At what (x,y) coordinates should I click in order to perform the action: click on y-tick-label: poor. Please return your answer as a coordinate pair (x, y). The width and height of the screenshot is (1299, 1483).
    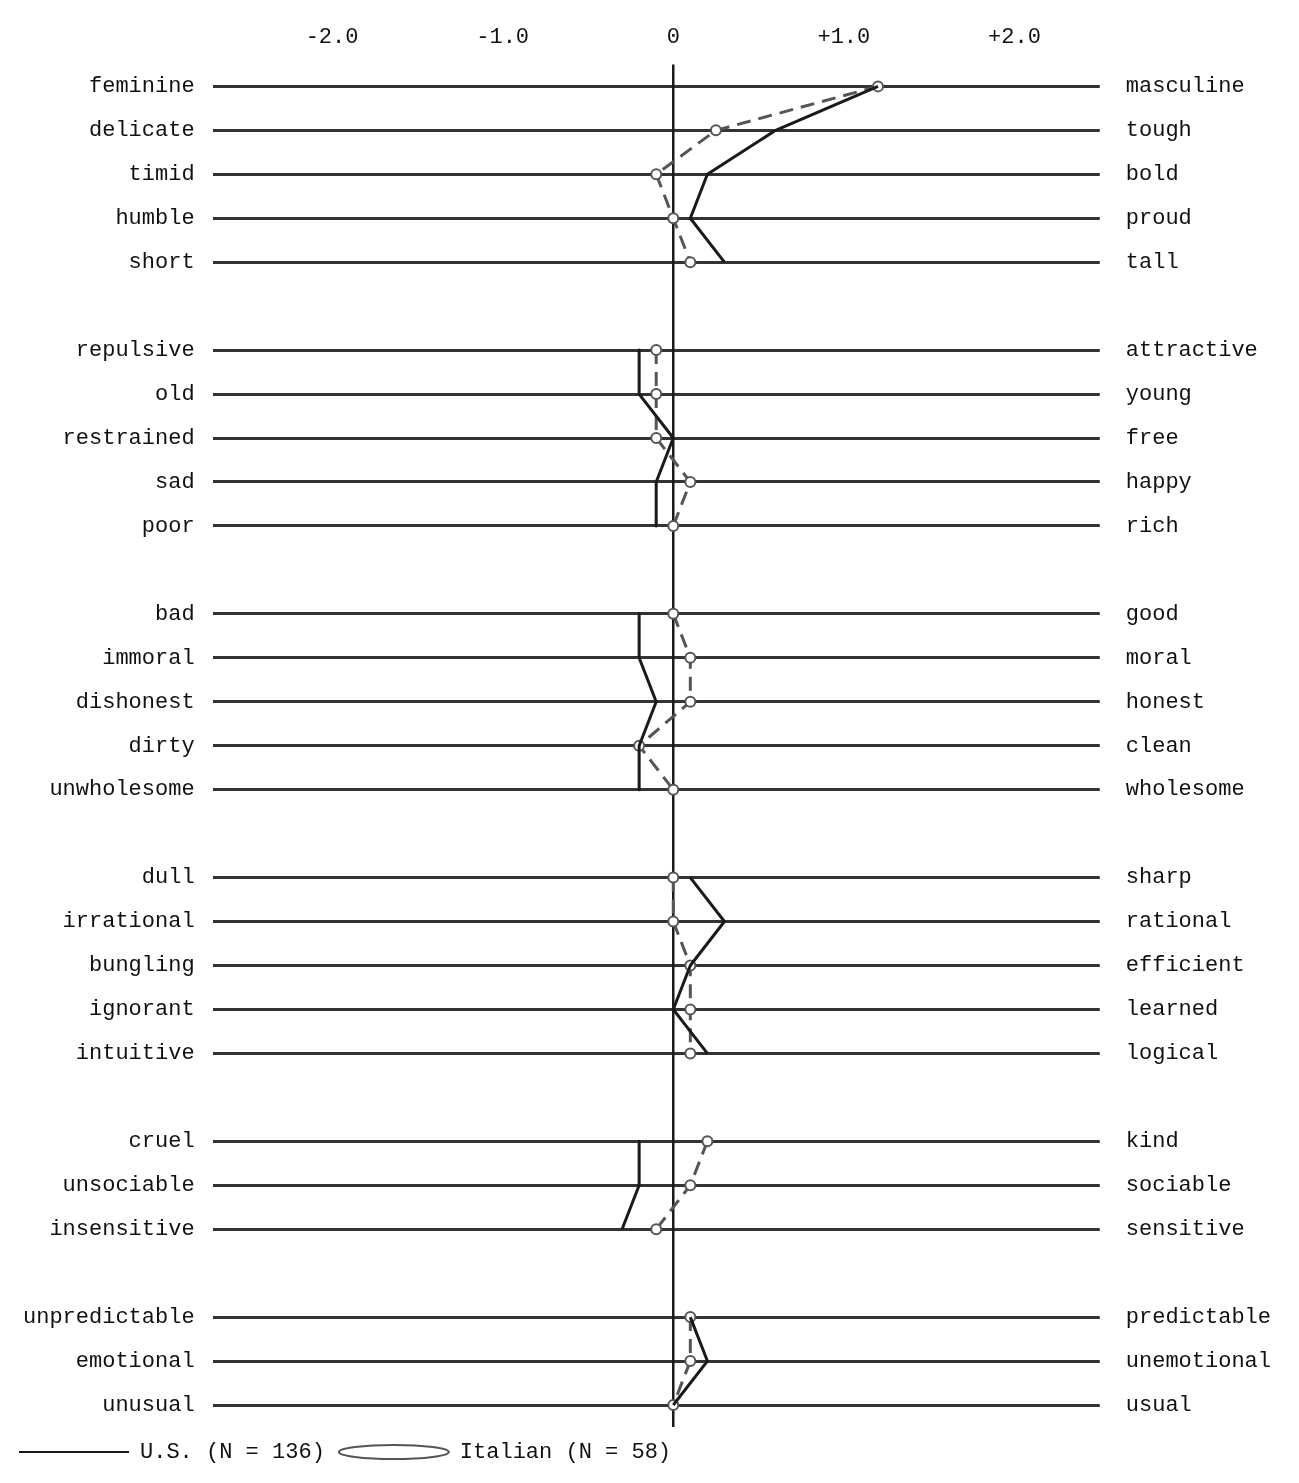
    Looking at the image, I should click on (168, 526).